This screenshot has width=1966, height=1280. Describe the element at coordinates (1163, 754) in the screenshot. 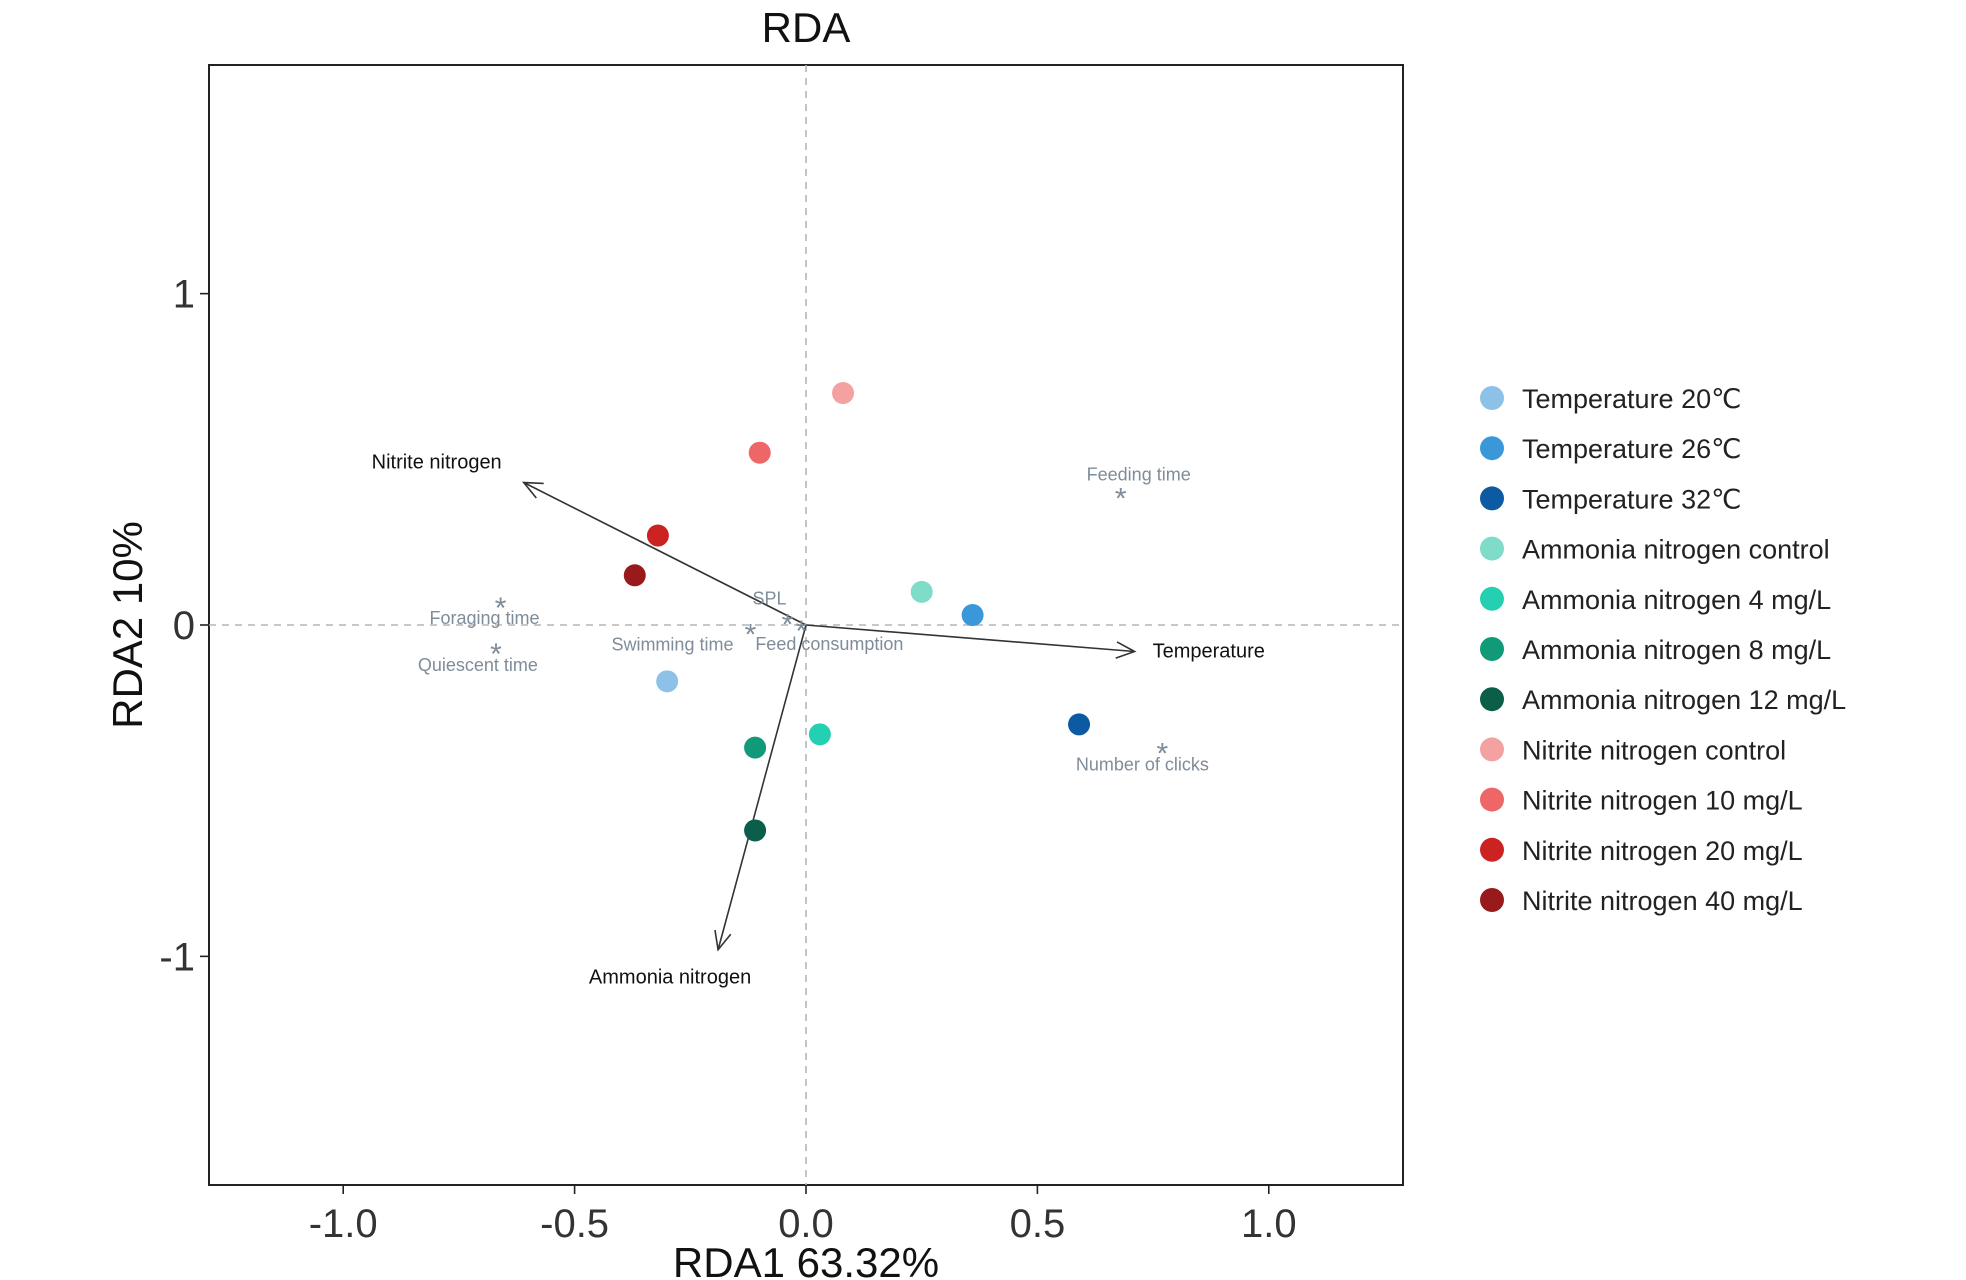

I see `variable-marker-number-of-clicks: *` at that location.